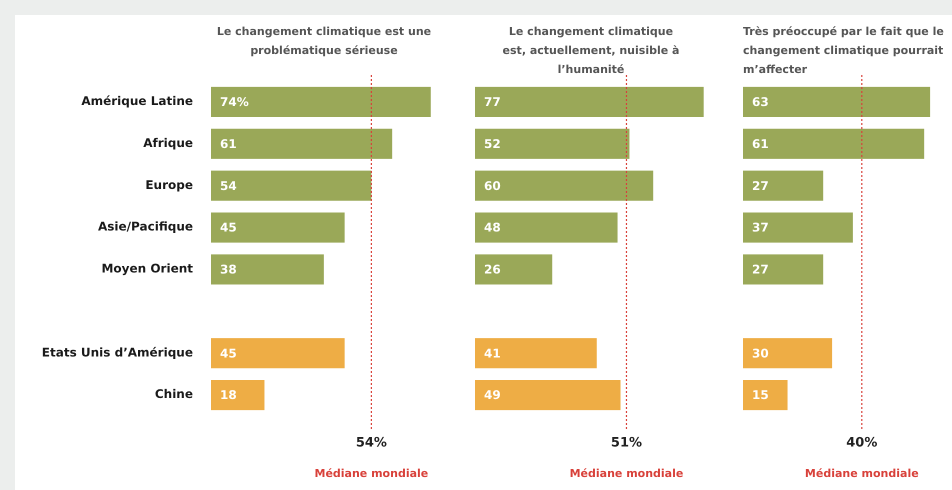 This screenshot has width=952, height=490. Describe the element at coordinates (145, 227) in the screenshot. I see `y-tick-label: Asie/Pacifique` at that location.